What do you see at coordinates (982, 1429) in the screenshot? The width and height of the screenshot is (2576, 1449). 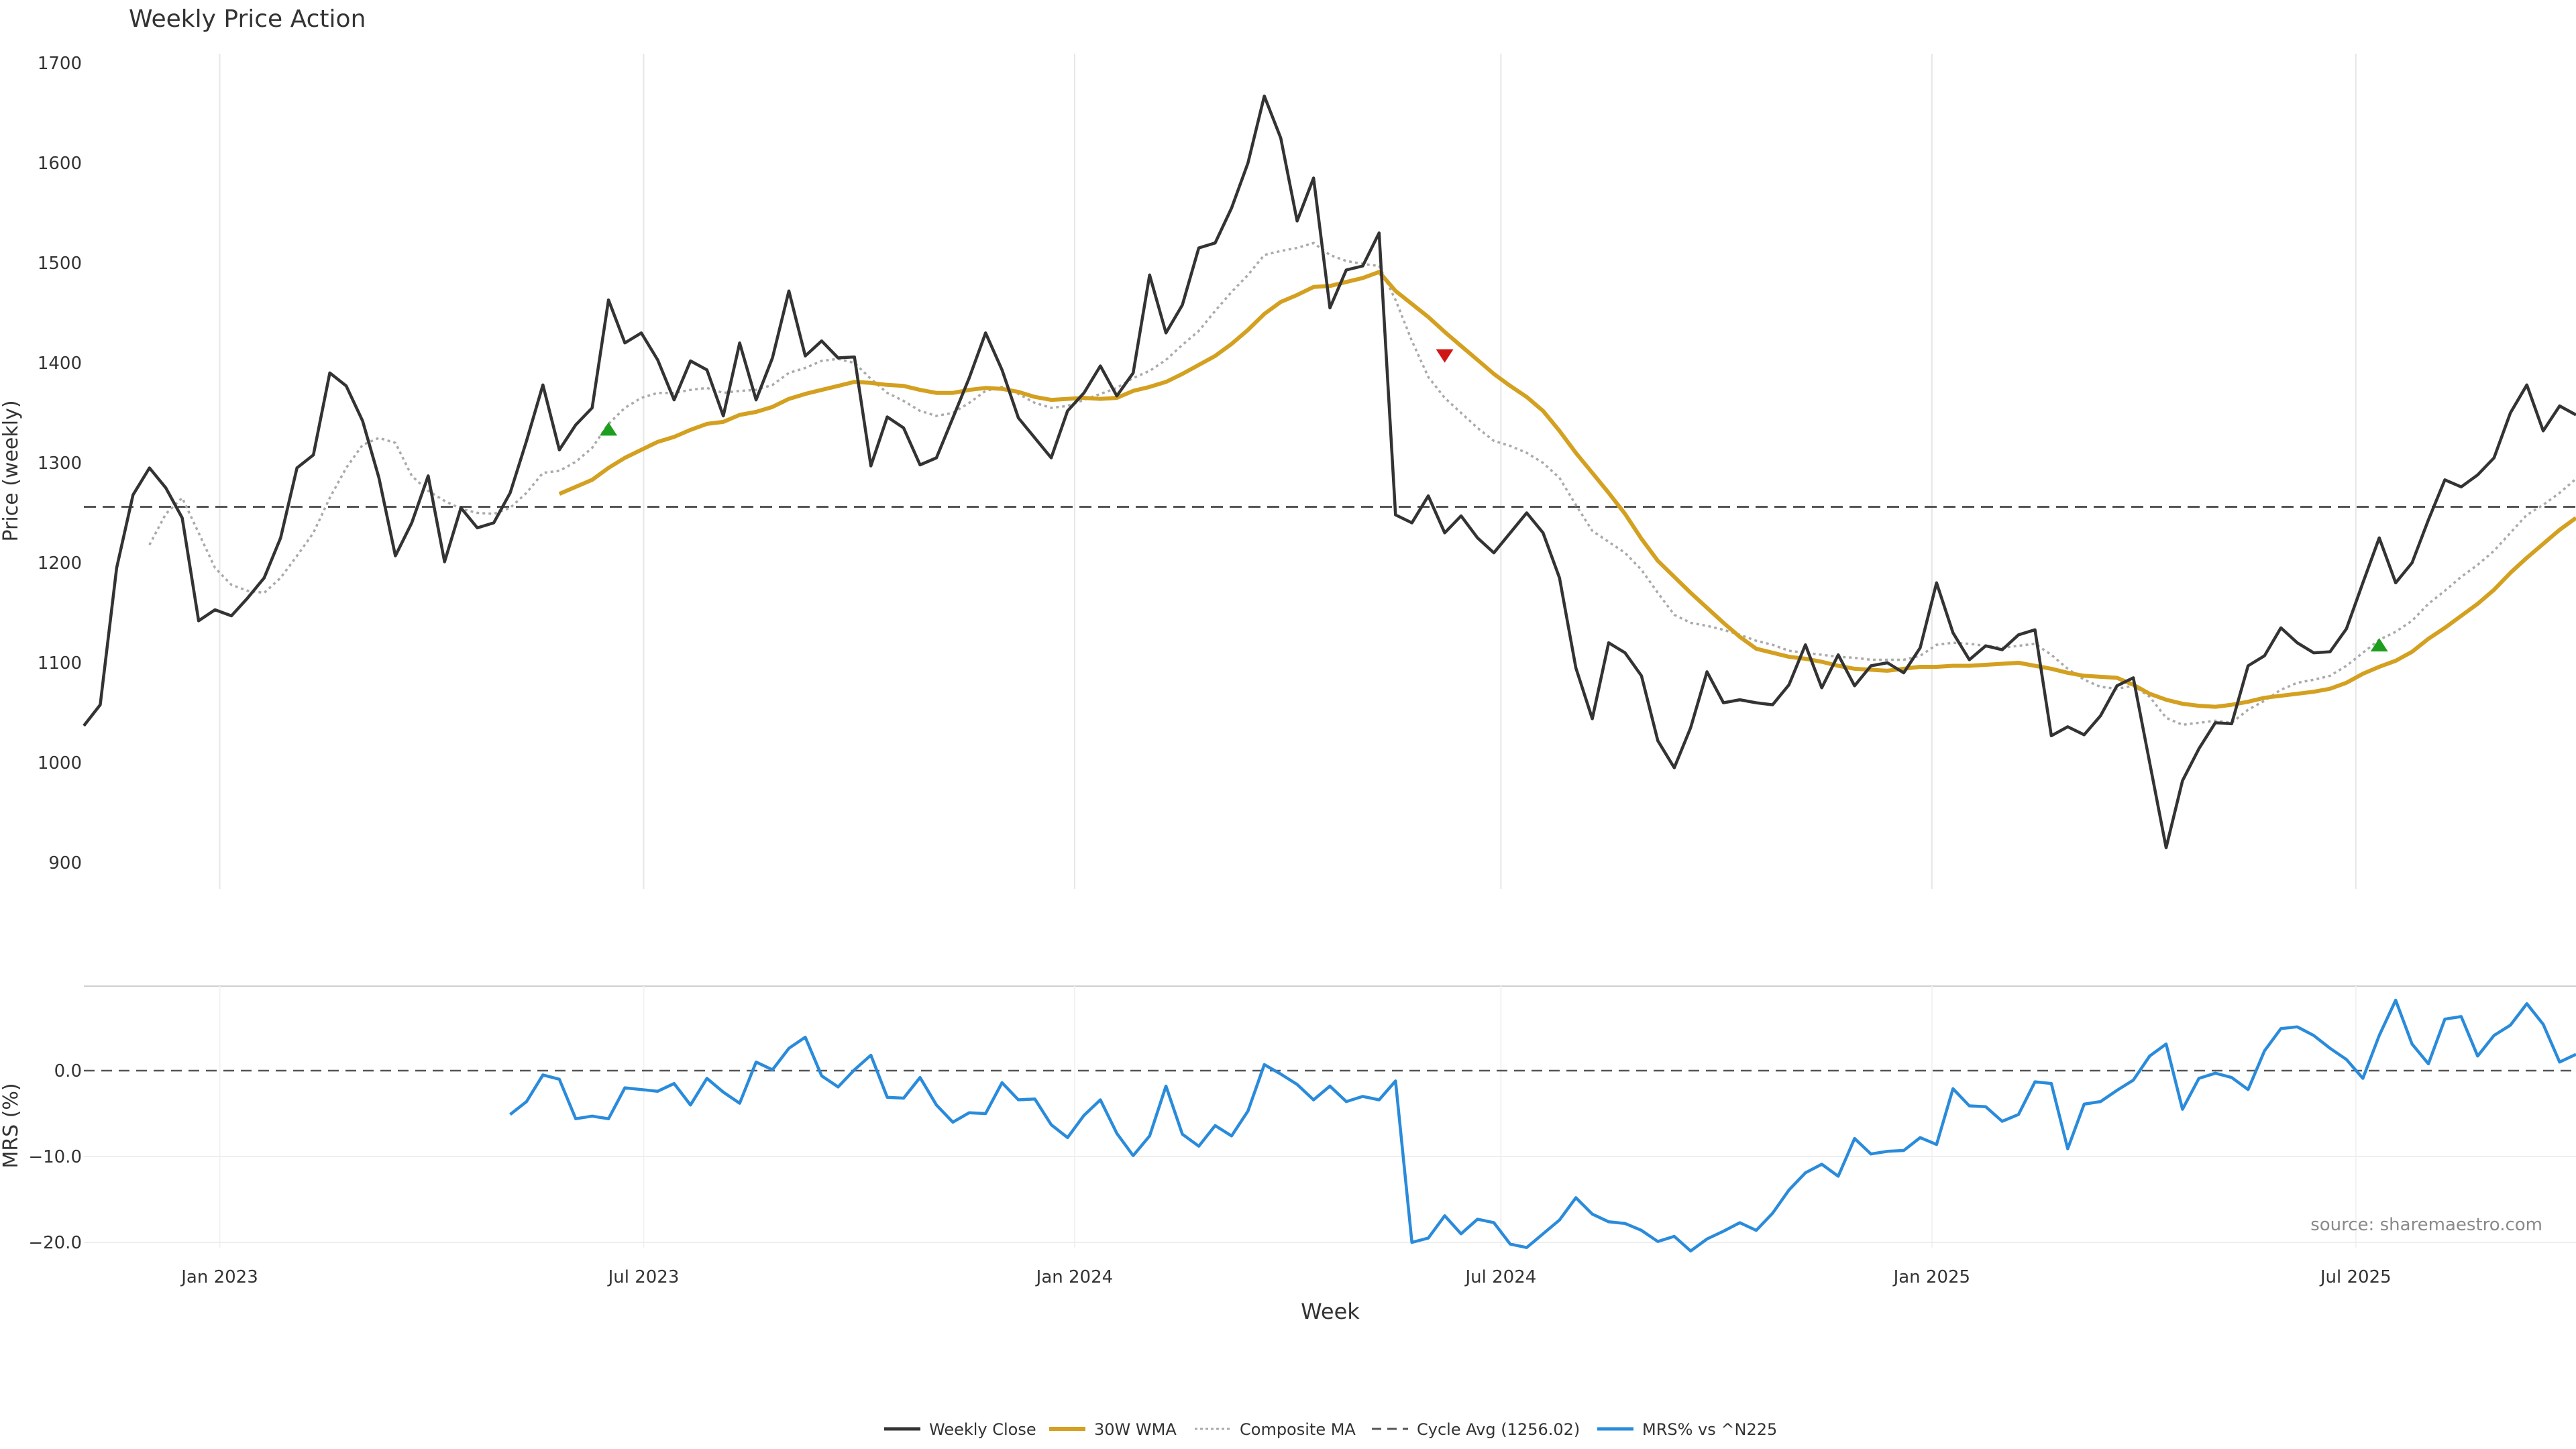 I see `legend-label-weekly-close: Weekly Close` at bounding box center [982, 1429].